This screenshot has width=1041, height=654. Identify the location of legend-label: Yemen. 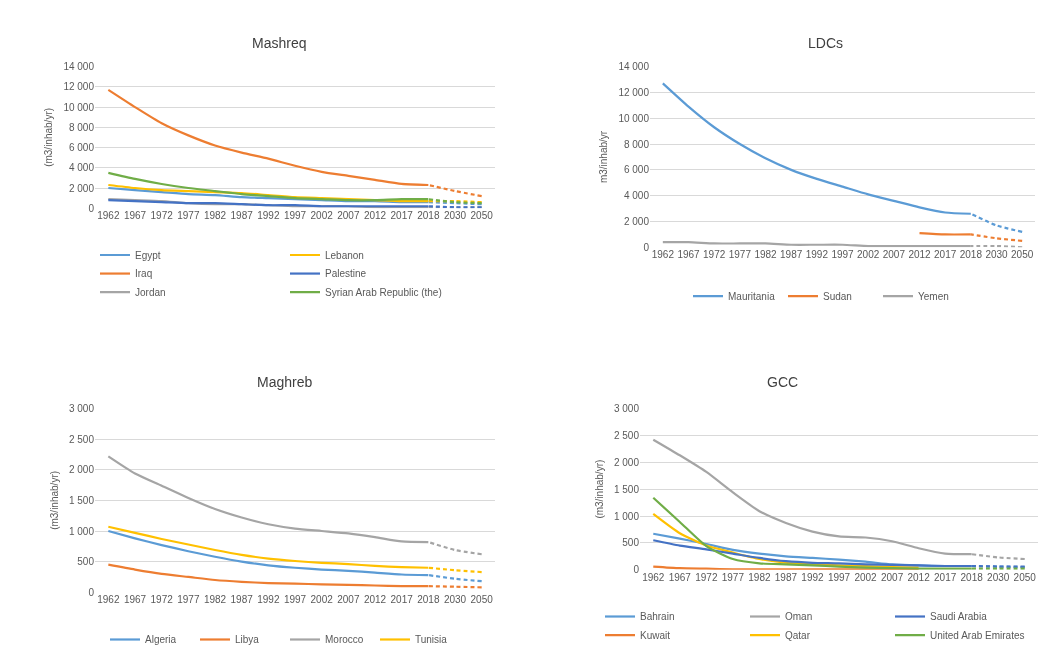
(933, 296).